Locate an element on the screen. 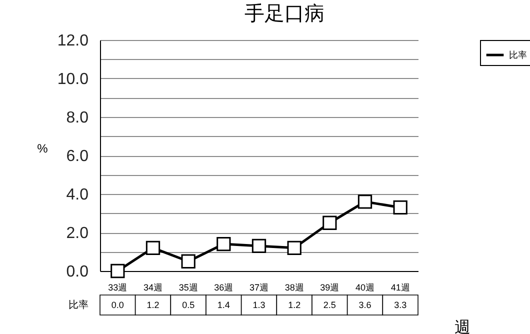 The width and height of the screenshot is (530, 334). data-label: 1.3 is located at coordinates (259, 305).